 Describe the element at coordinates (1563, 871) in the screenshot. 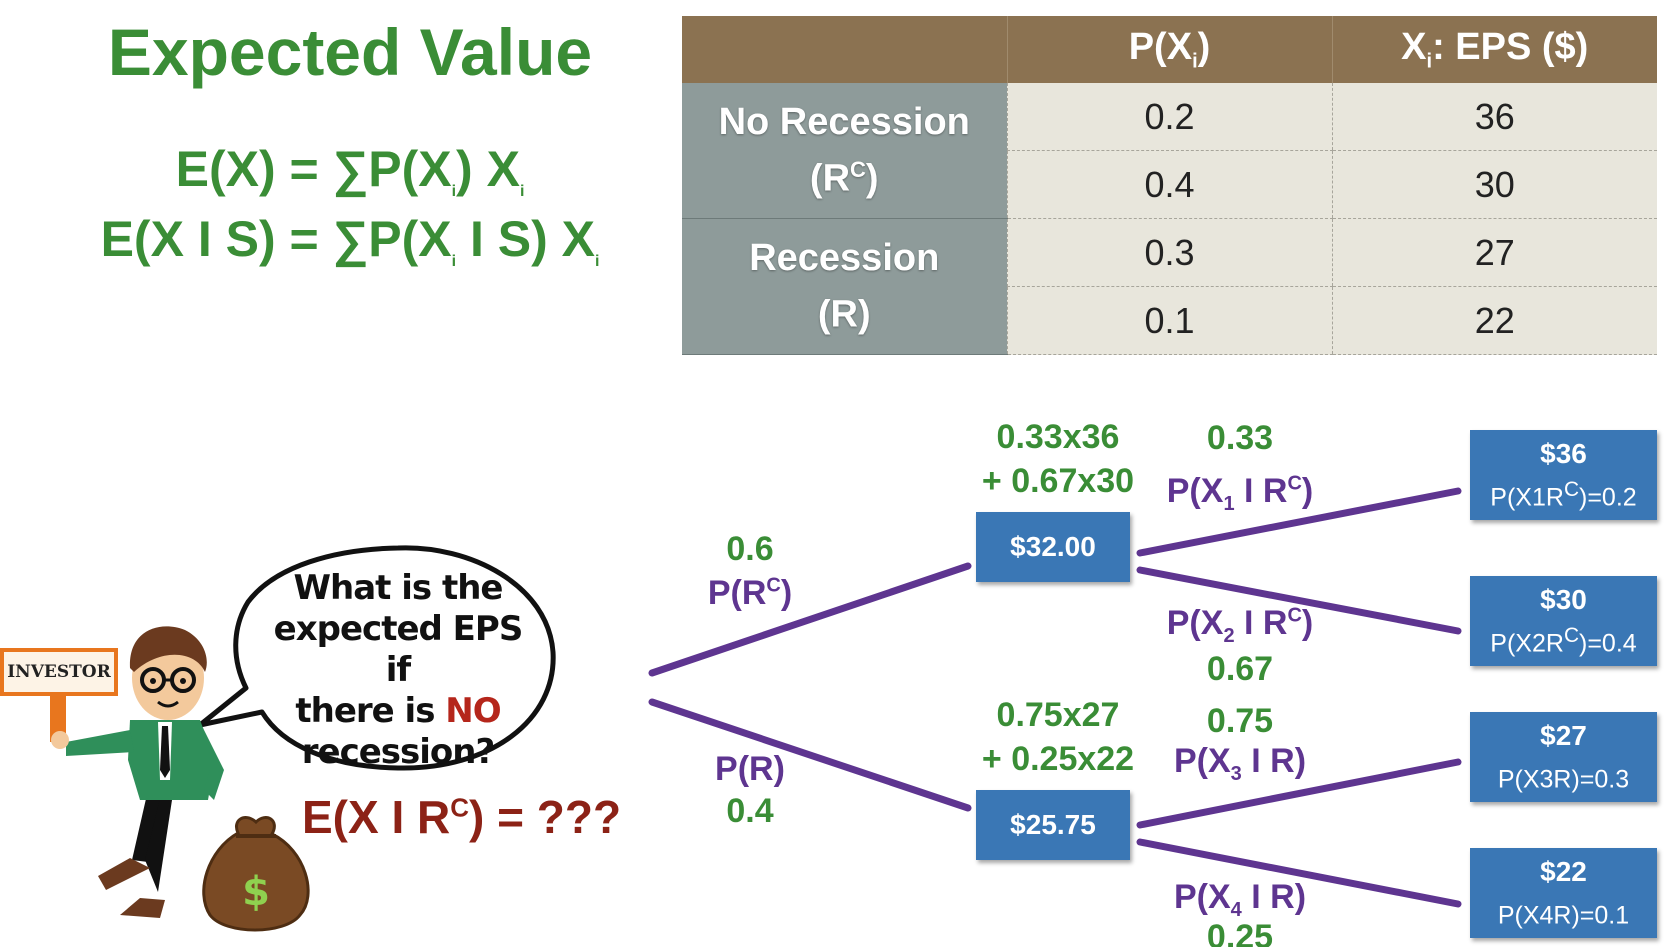

I see `leaf-amount: $22` at that location.